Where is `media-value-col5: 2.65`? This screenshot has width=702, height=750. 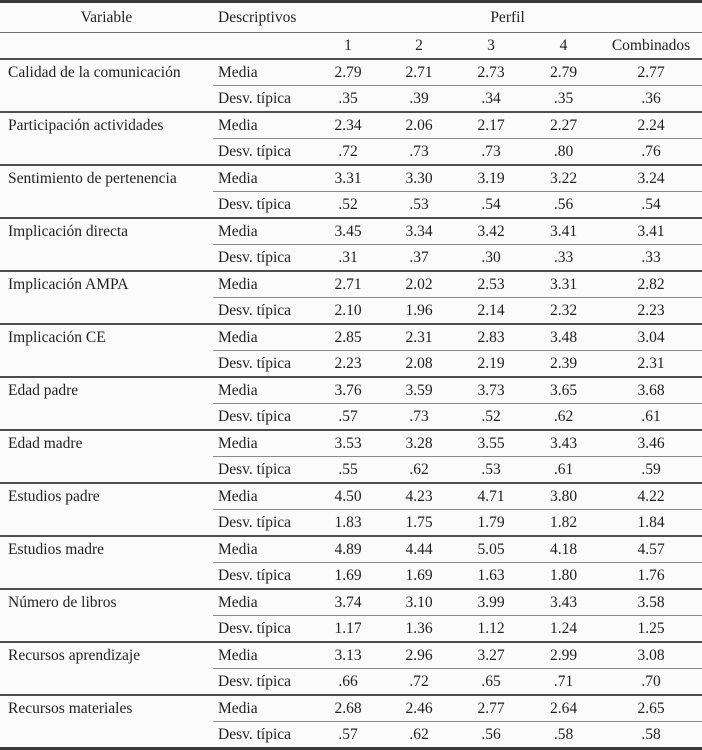 media-value-col5: 2.65 is located at coordinates (651, 708).